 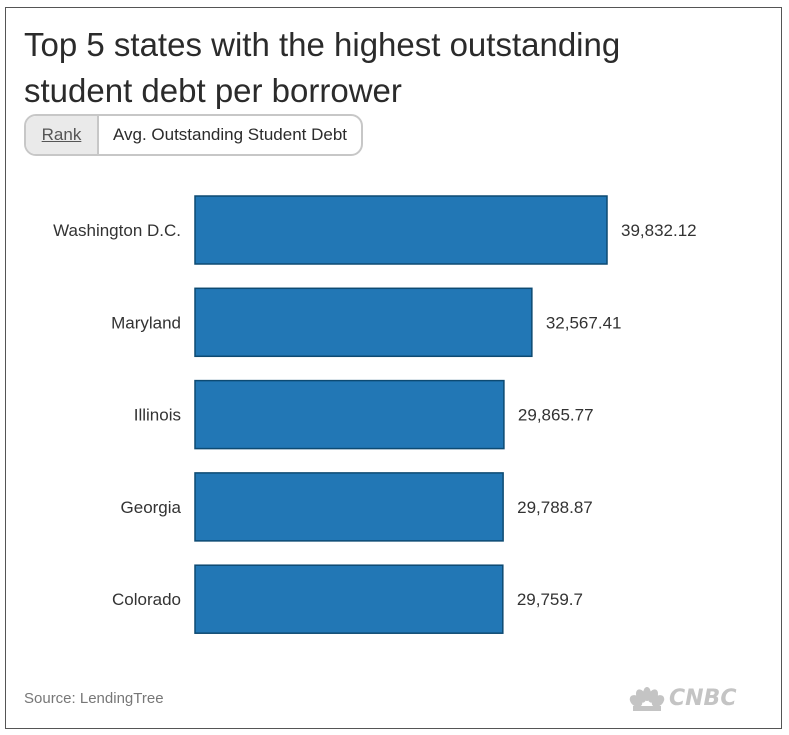 I want to click on category-label: Maryland, so click(x=146, y=322).